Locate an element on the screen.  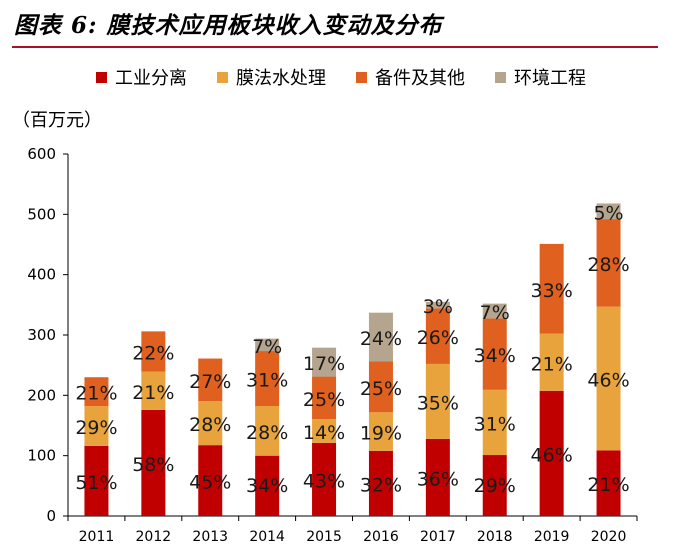
data-label-2018-1: 29% is located at coordinates (495, 486).